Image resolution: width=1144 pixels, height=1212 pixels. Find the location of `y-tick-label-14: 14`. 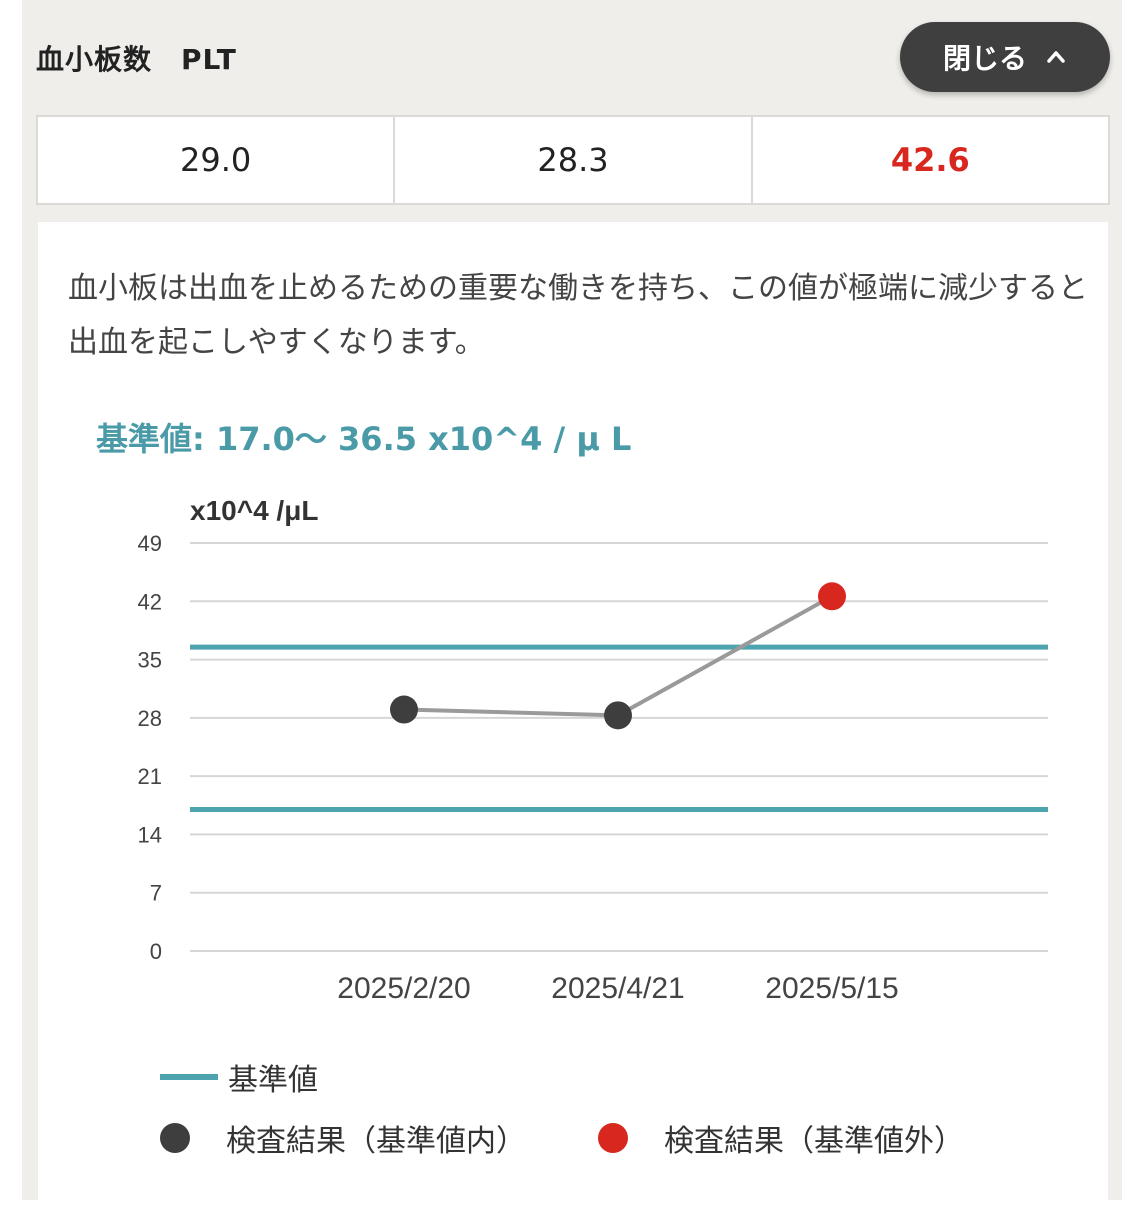

y-tick-label-14: 14 is located at coordinates (150, 834).